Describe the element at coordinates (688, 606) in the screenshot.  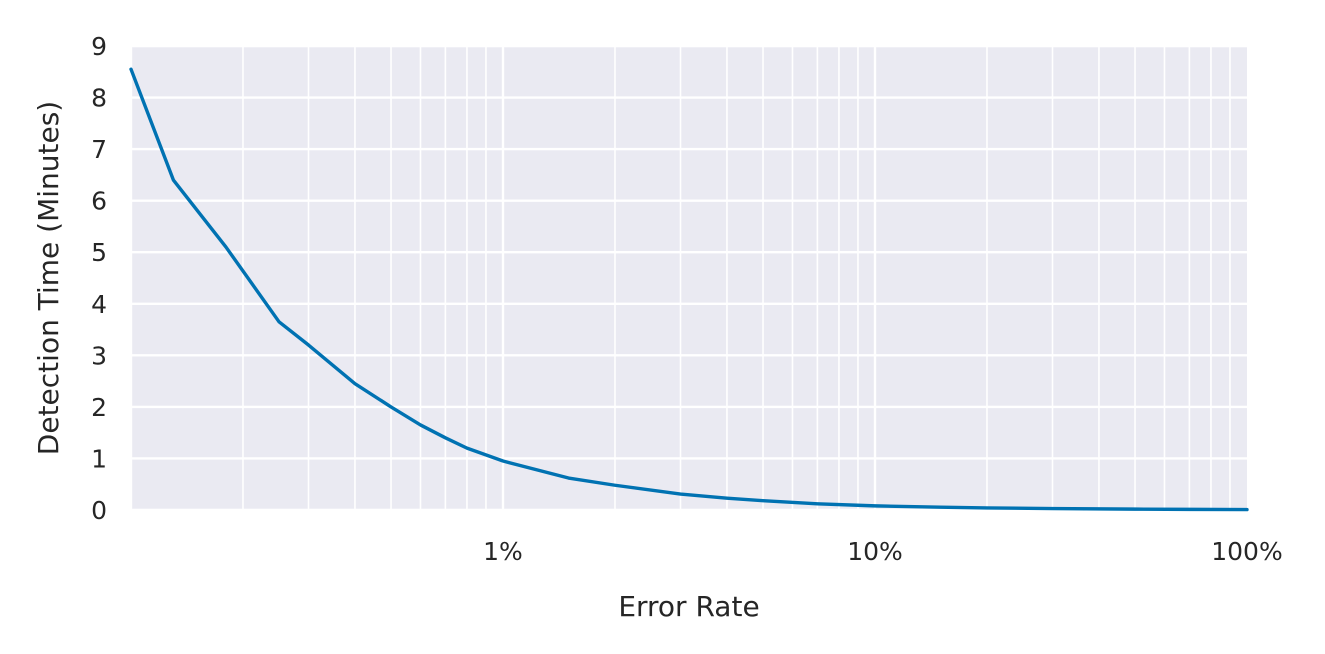
I see `x-axis-label: Error Rate` at that location.